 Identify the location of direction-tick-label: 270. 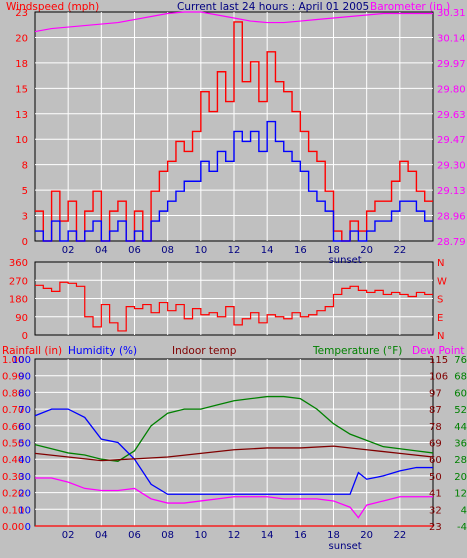
(18, 281).